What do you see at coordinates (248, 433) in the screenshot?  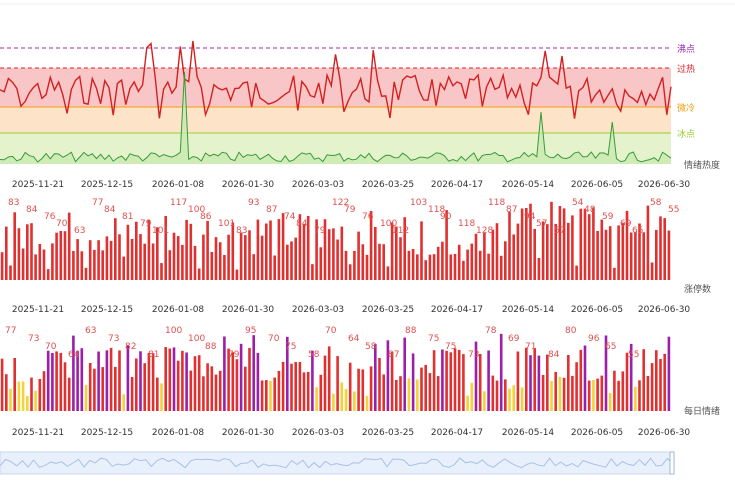 I see `p3-x-tick-3: 2026-01-30` at bounding box center [248, 433].